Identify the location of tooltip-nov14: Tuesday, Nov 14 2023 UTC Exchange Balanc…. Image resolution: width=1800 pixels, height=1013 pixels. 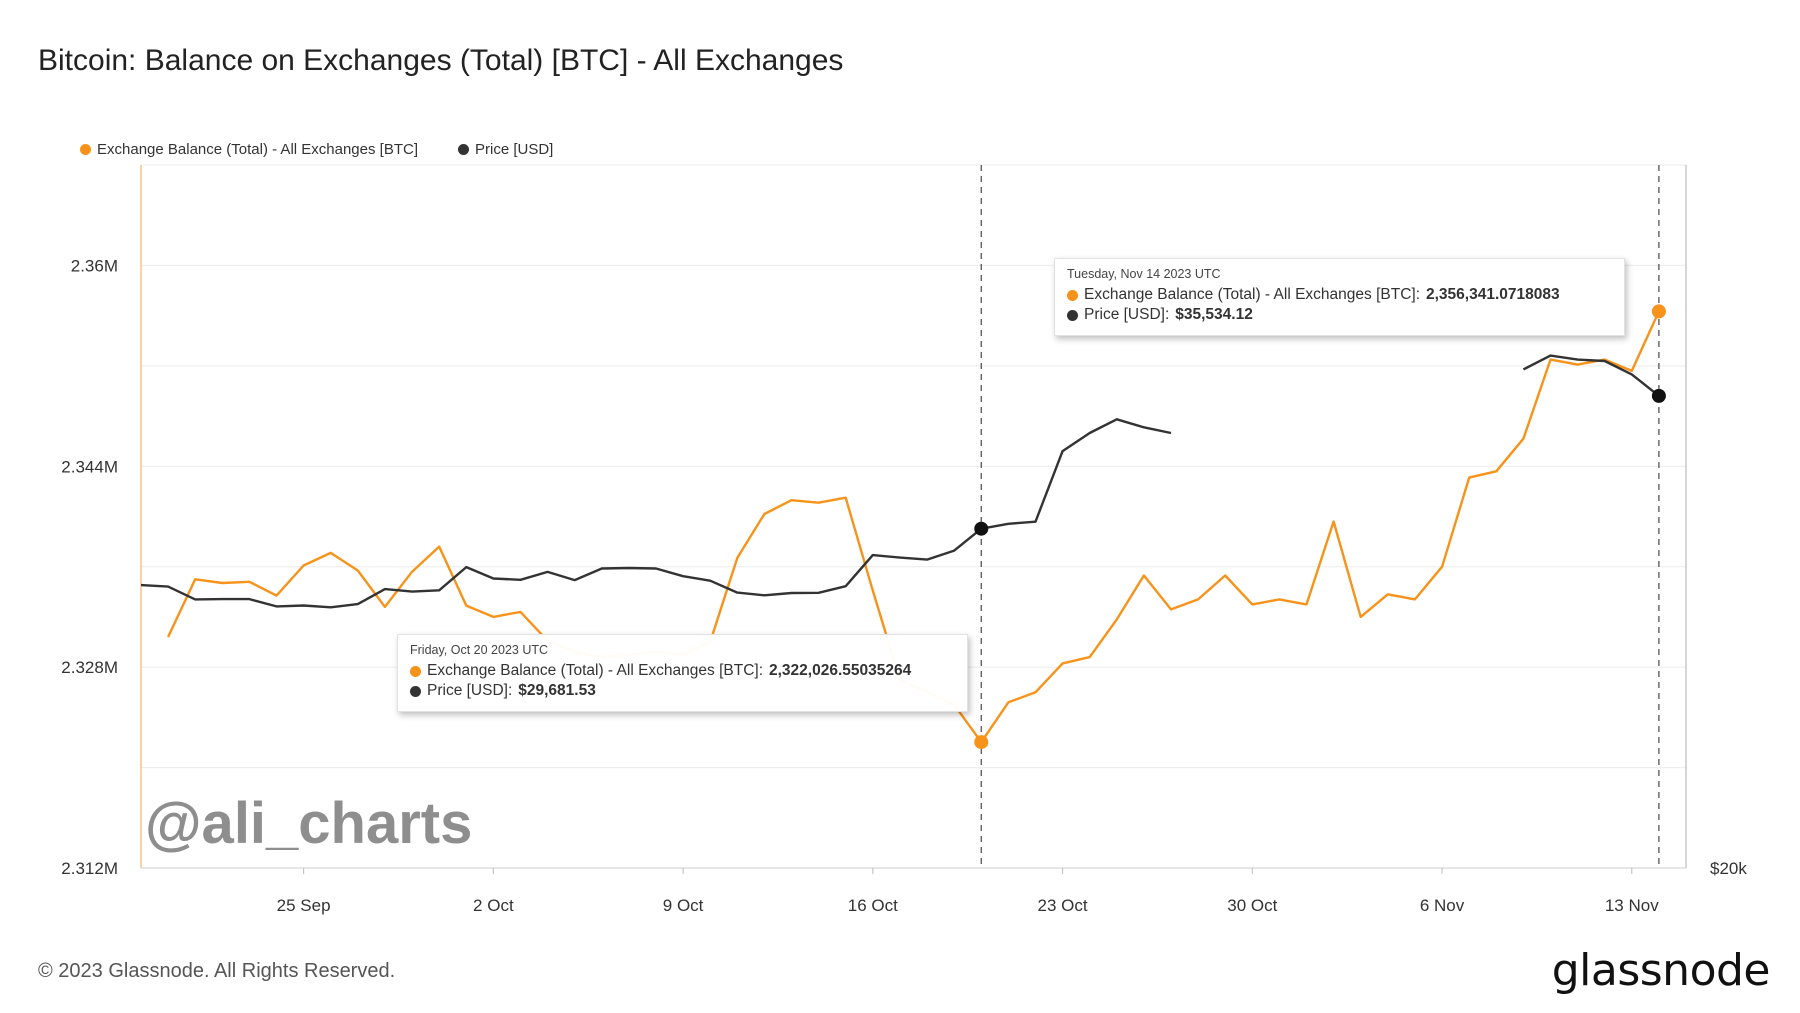
(1339, 297).